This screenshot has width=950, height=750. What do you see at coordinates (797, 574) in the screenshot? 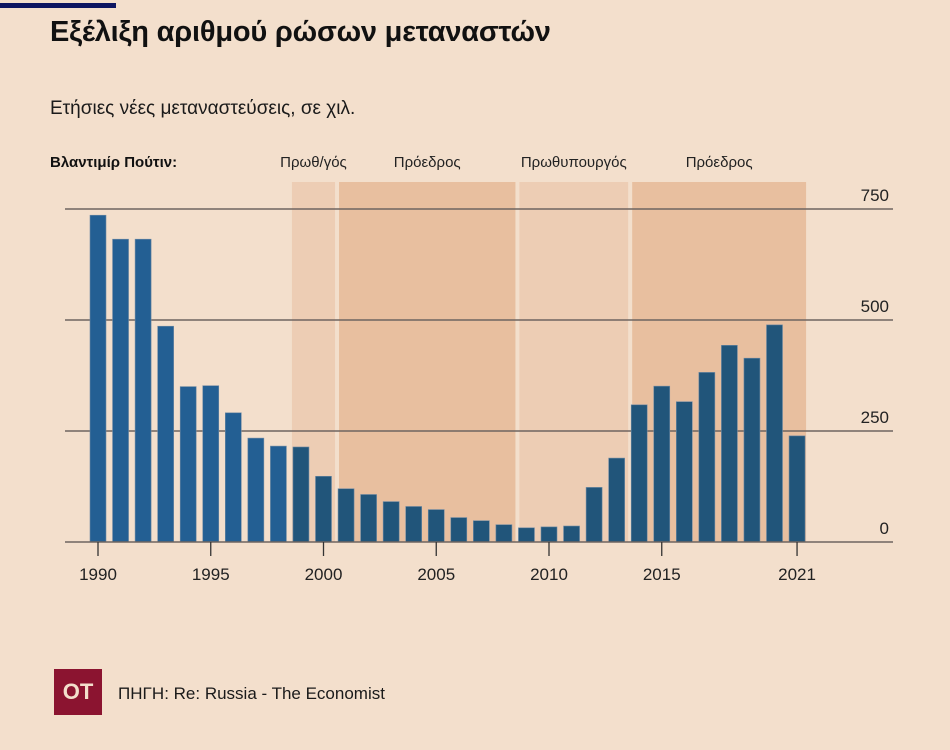
I see `x-tick-label-2021: 2021` at bounding box center [797, 574].